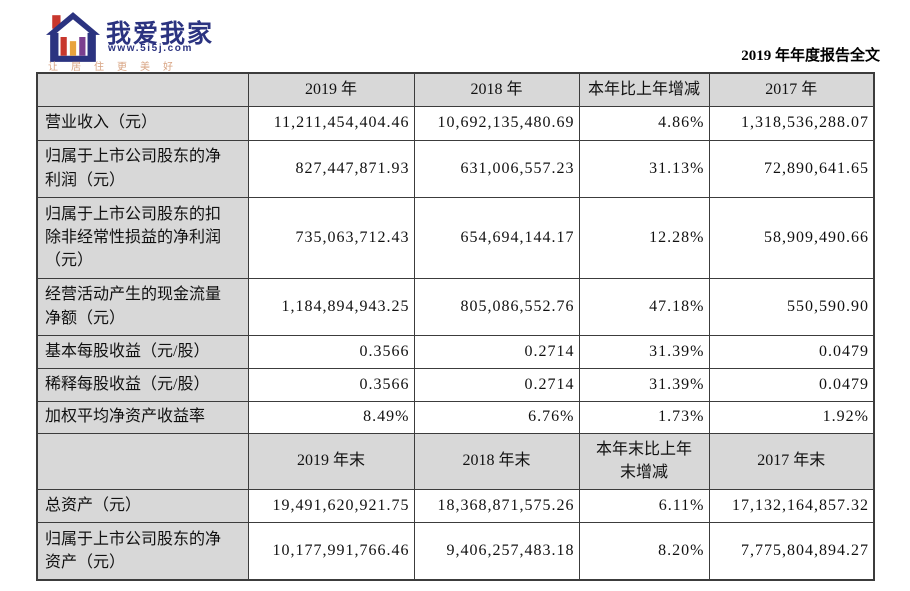  What do you see at coordinates (496, 89) in the screenshot?
I see `column-header-2018: 2018 年` at bounding box center [496, 89].